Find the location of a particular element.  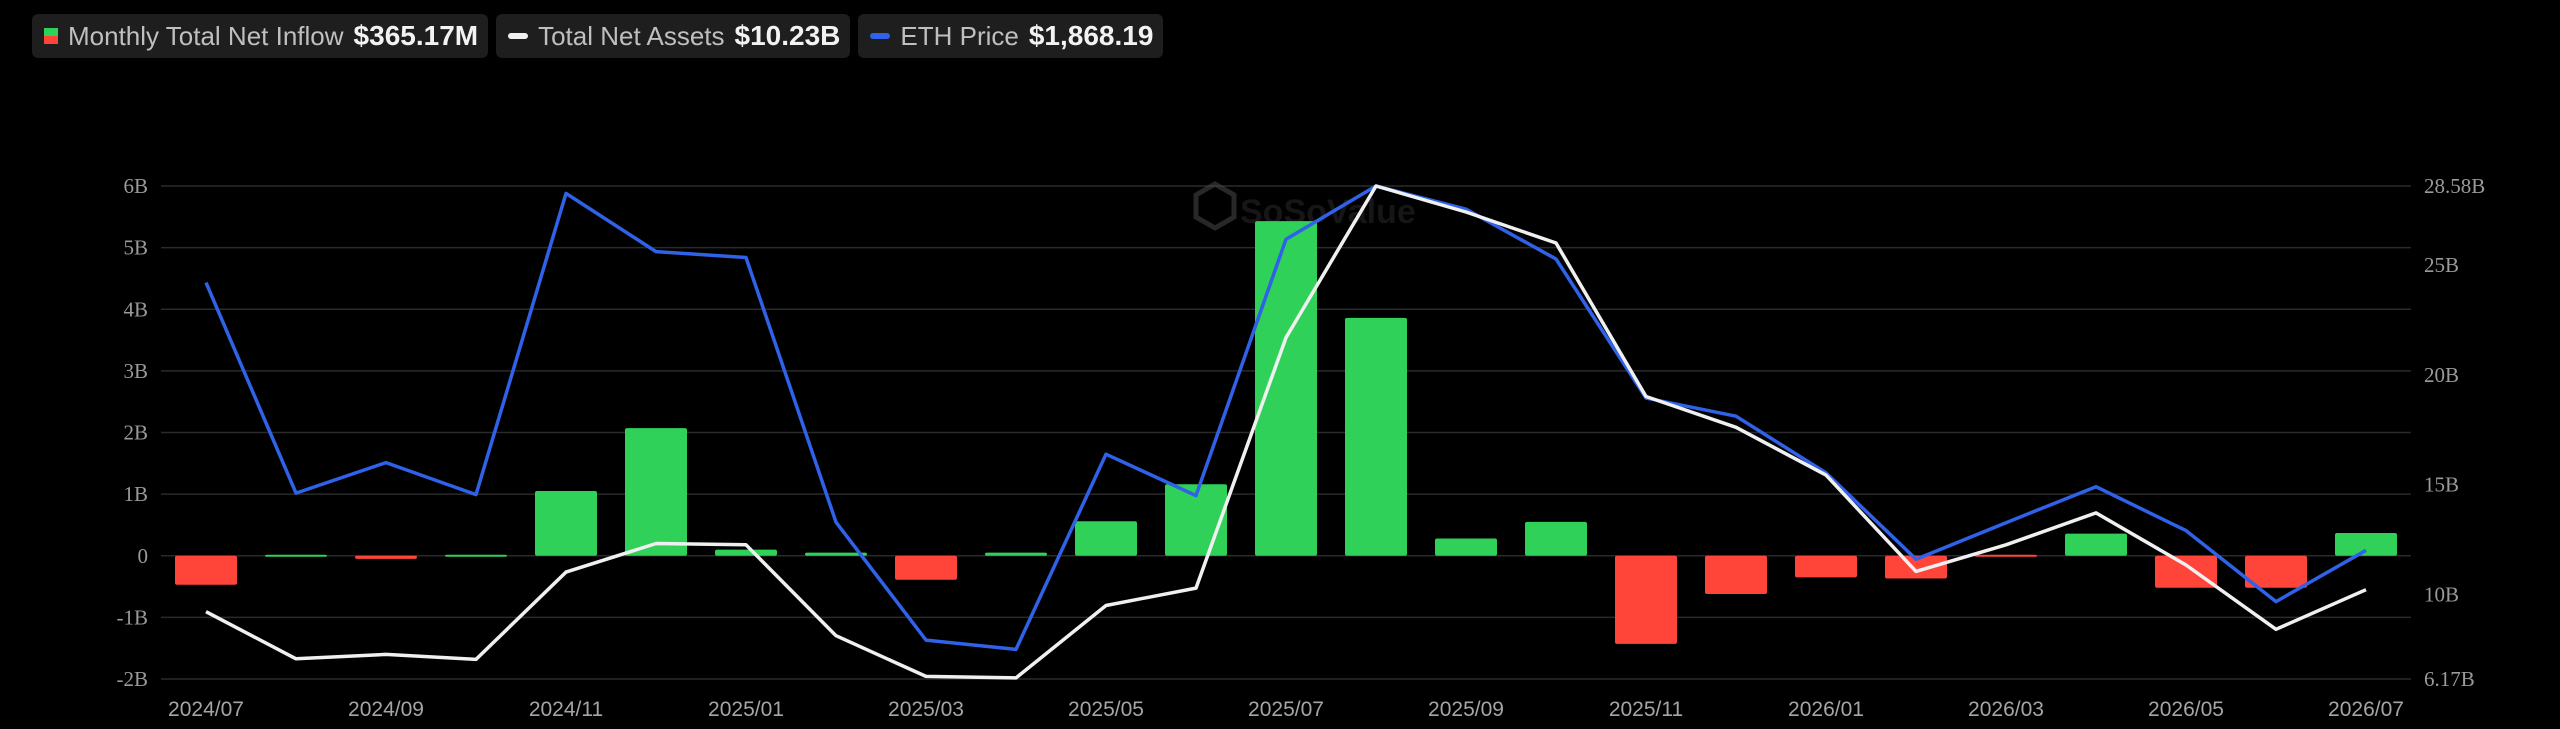

x-tick-label: 2025/11 is located at coordinates (1646, 709).